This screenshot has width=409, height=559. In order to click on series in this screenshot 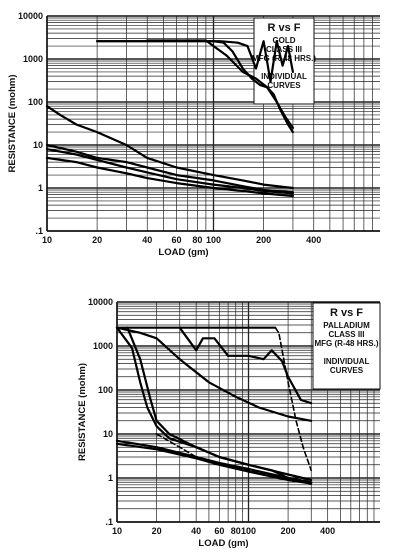, I will do `click(214, 405)`.